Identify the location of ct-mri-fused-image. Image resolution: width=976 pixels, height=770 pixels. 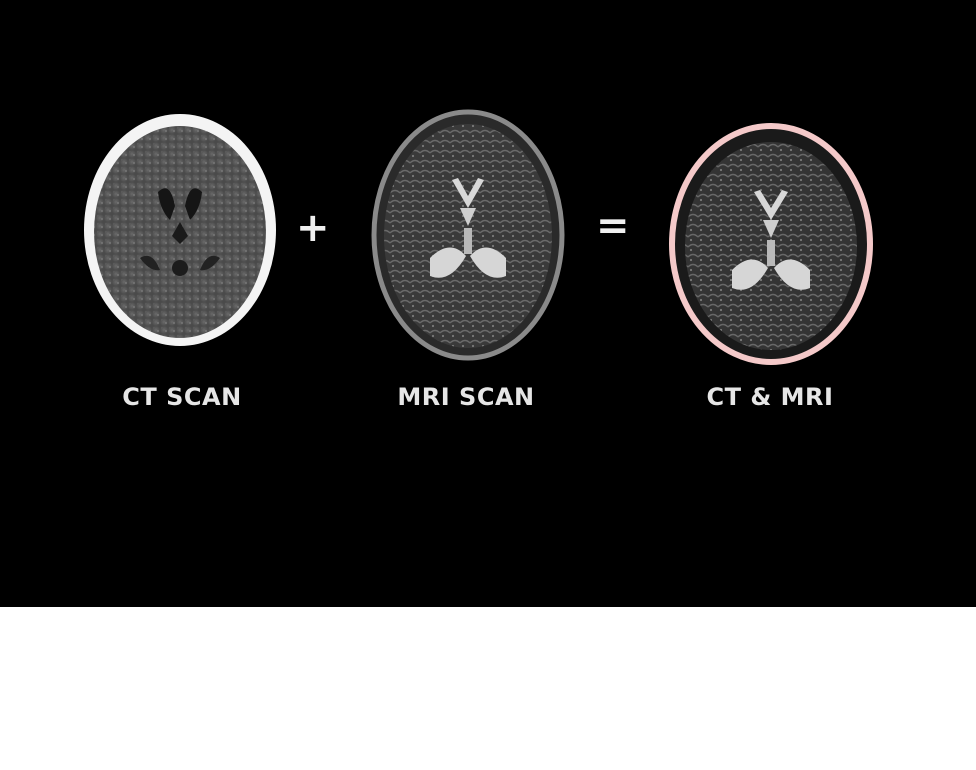
(771, 244).